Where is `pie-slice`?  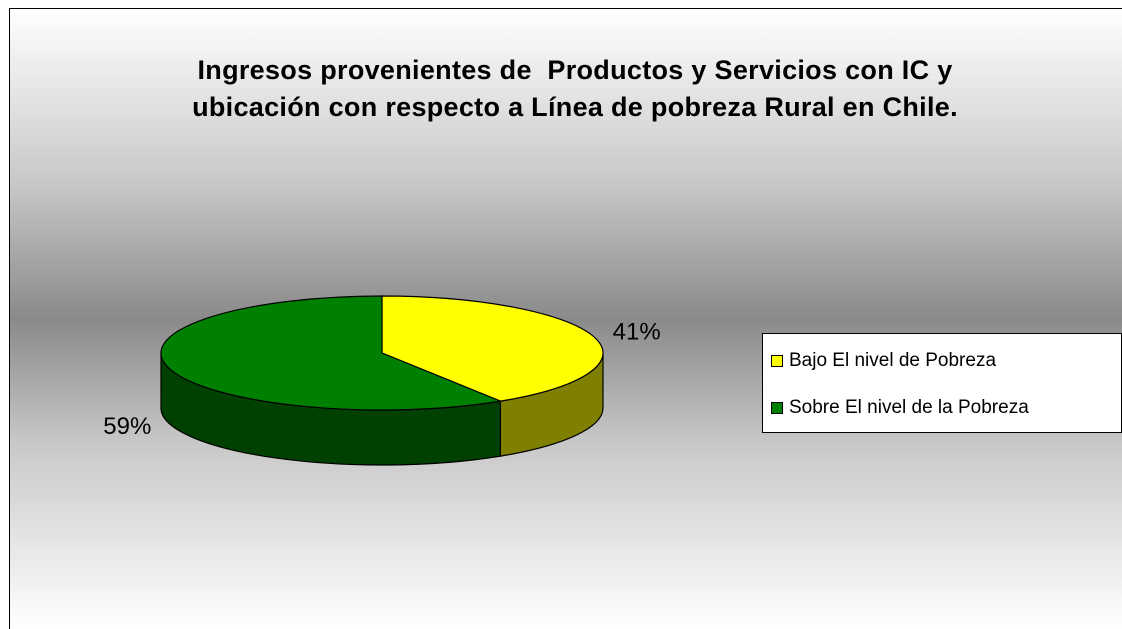 pie-slice is located at coordinates (331, 353).